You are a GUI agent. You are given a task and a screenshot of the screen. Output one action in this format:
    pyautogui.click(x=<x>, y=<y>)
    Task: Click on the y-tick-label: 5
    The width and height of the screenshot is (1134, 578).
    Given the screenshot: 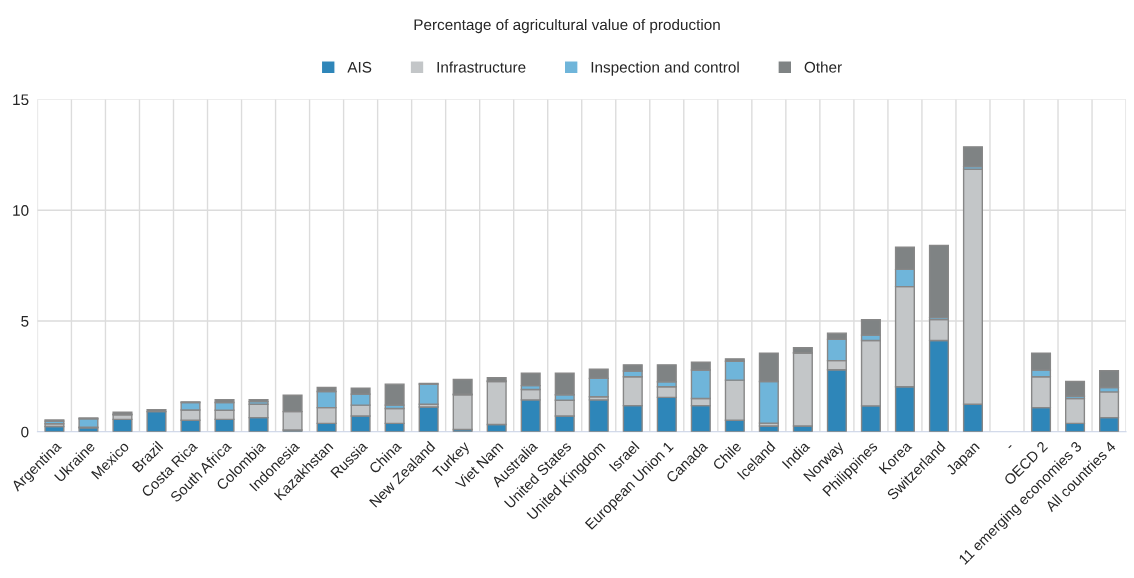 What is the action you would take?
    pyautogui.click(x=25, y=321)
    